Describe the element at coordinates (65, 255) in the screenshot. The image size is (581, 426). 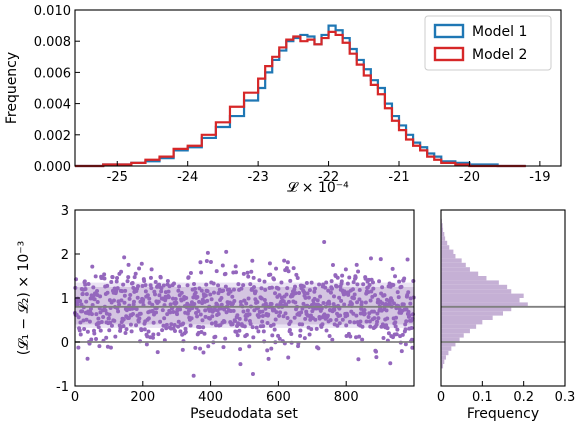
I see `scatter-y-tick-label: 2` at that location.